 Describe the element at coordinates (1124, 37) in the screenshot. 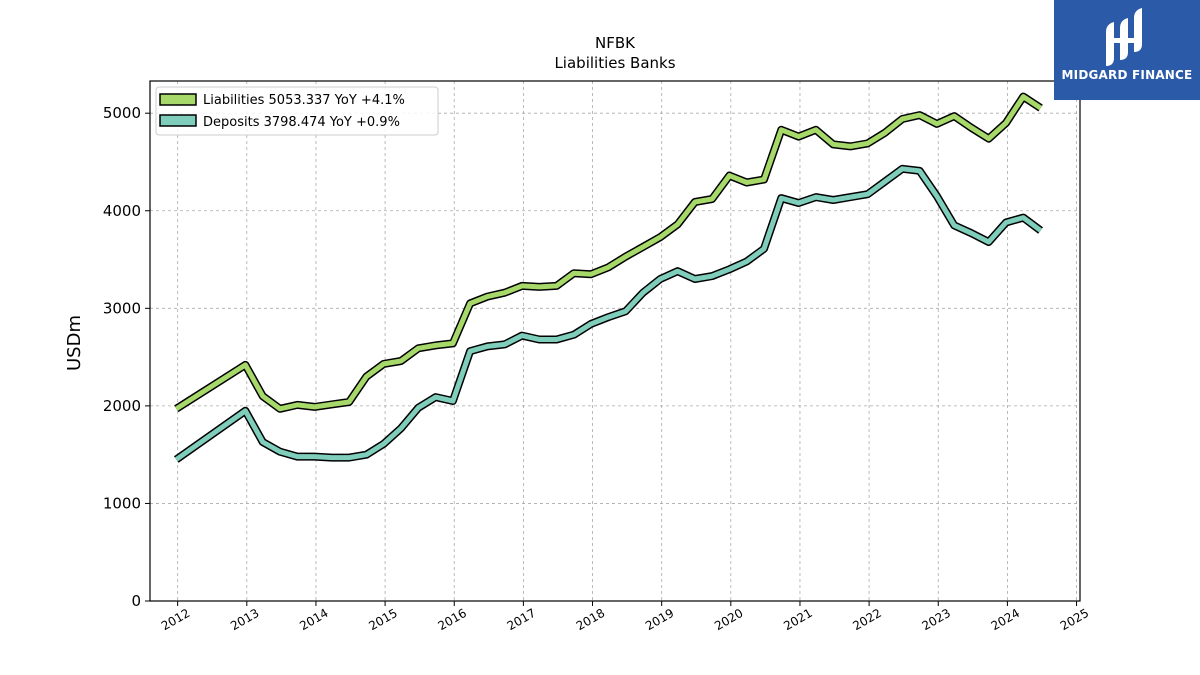

I see `midgard-logo-icon` at that location.